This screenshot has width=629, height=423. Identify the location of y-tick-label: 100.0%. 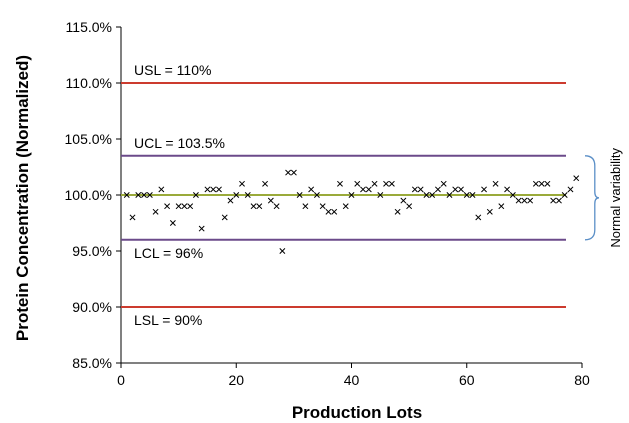
(88, 195).